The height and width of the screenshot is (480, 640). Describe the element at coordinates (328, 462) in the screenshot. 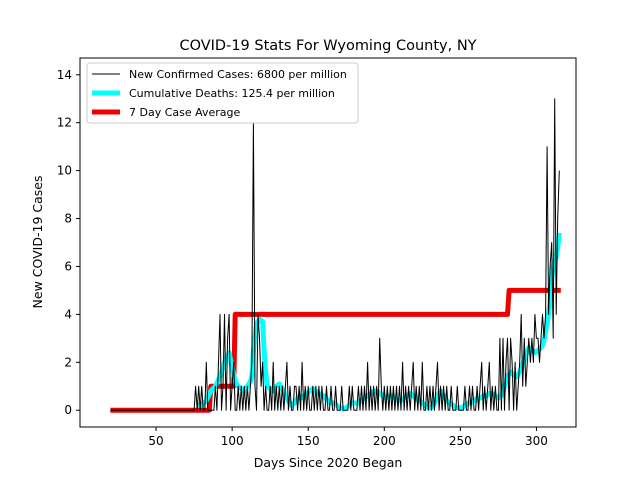

I see `x-axis-label: Days Since 2020 Began` at that location.